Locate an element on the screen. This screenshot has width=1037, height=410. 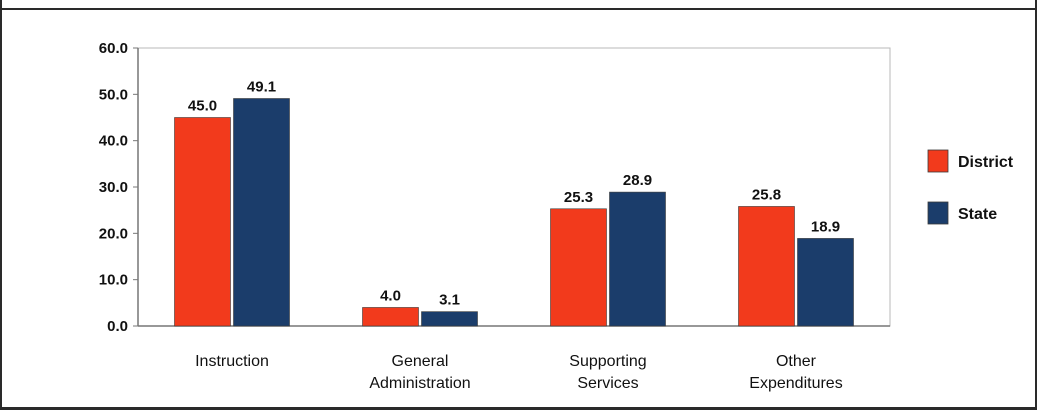
data-label: 28.9 is located at coordinates (637, 180).